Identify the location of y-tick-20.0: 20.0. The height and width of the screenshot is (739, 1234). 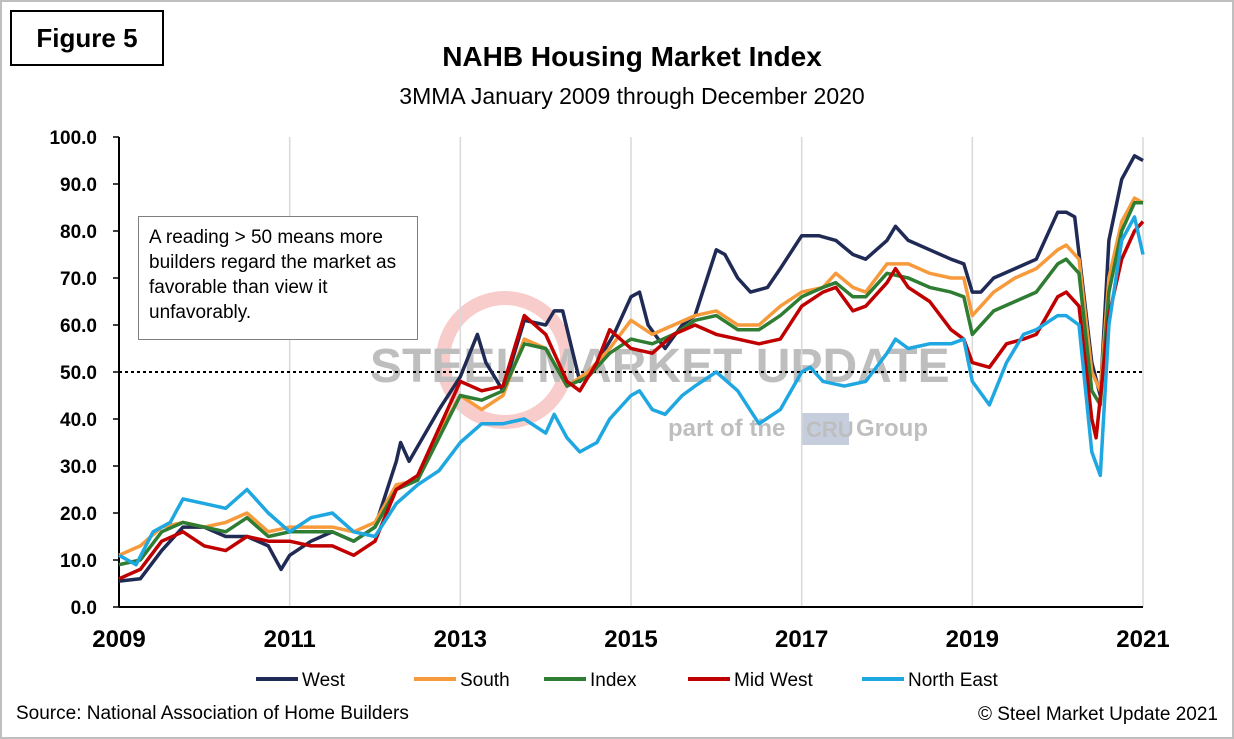
(78, 514).